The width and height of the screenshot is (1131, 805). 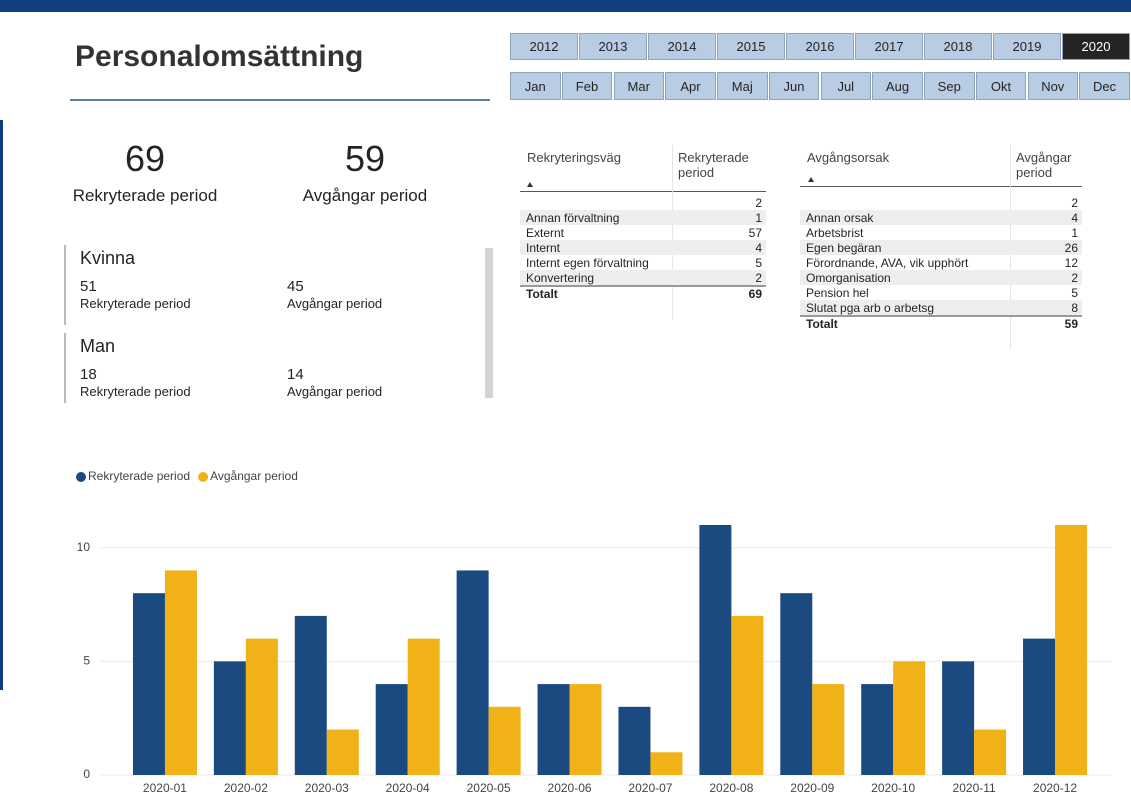 I want to click on cell-label: Internt, so click(x=543, y=248).